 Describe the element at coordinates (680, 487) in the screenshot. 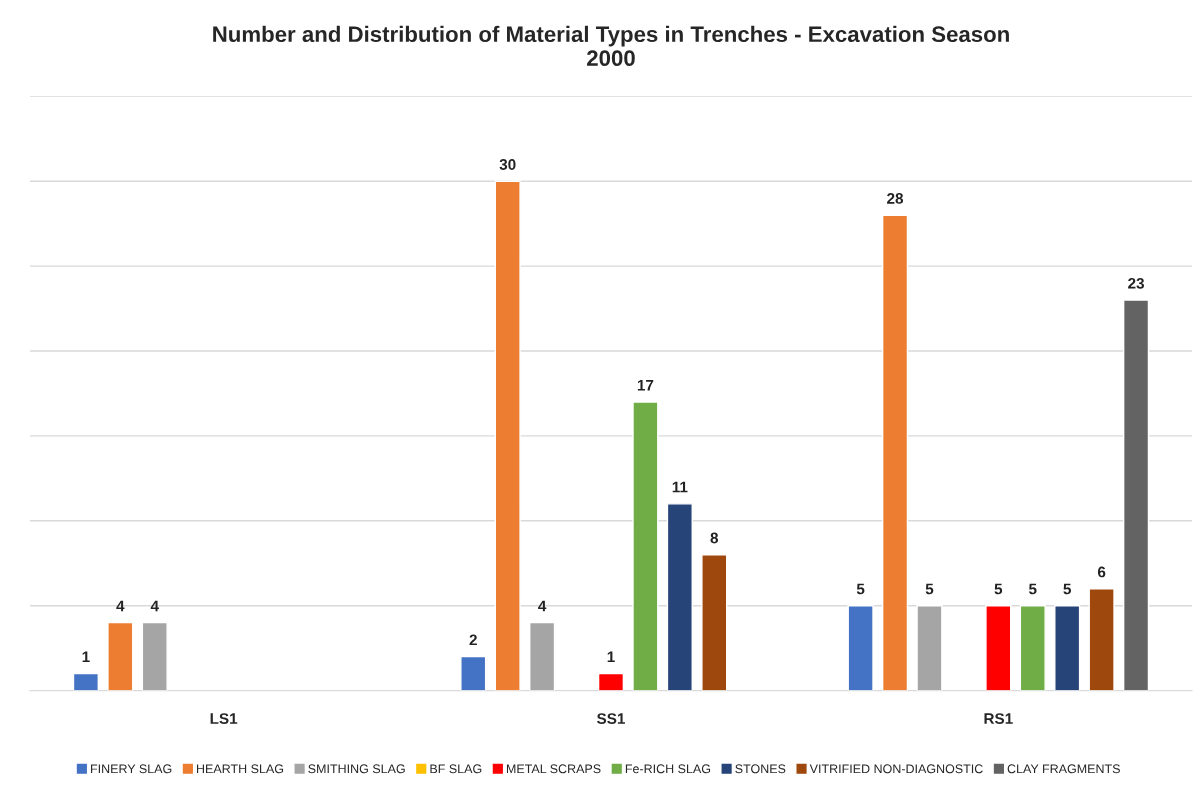

I see `data-label: 11` at that location.